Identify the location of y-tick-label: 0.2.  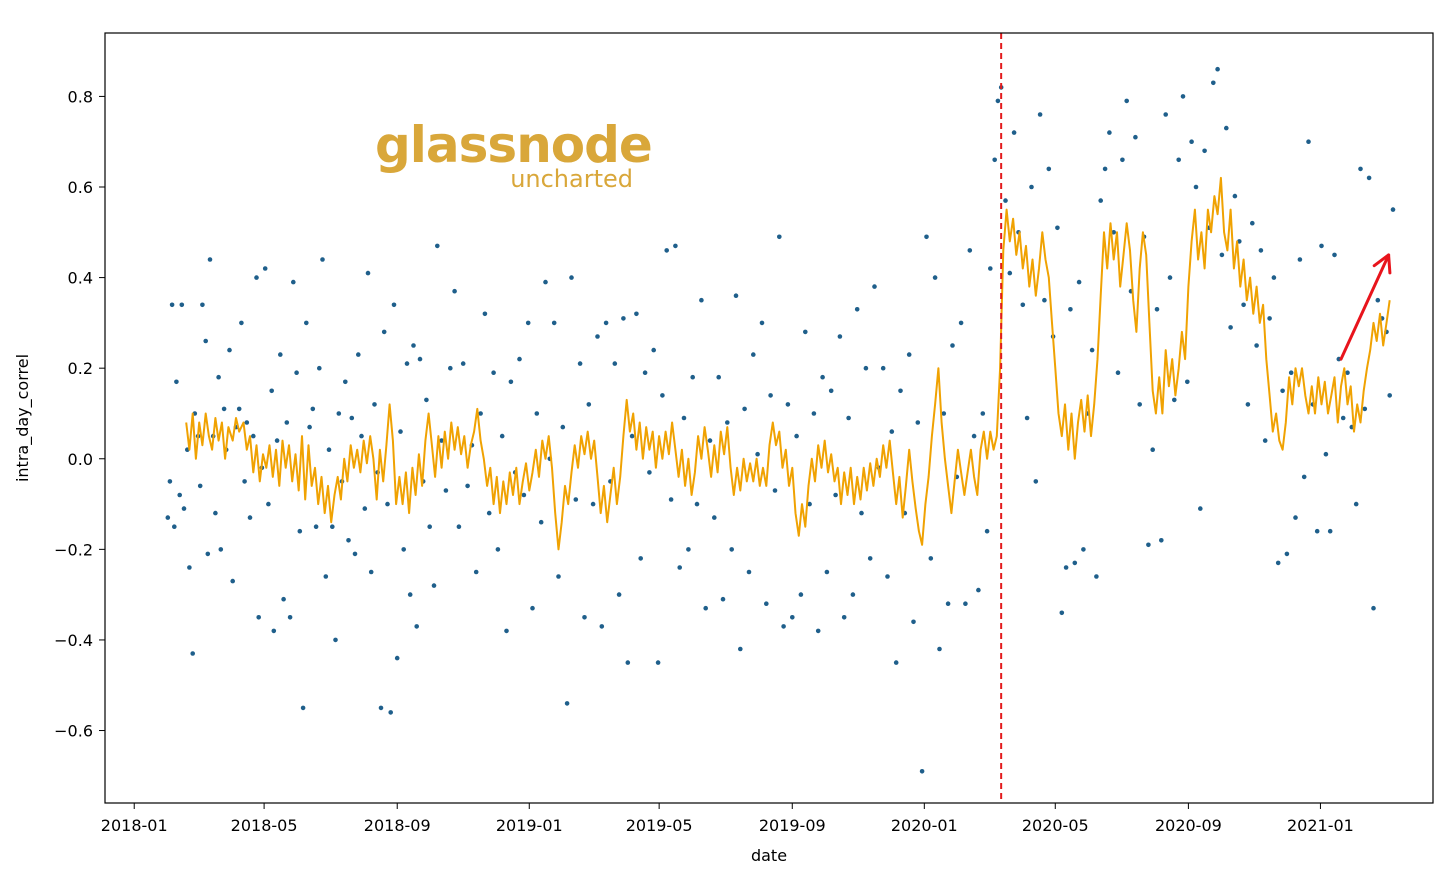
(80, 368).